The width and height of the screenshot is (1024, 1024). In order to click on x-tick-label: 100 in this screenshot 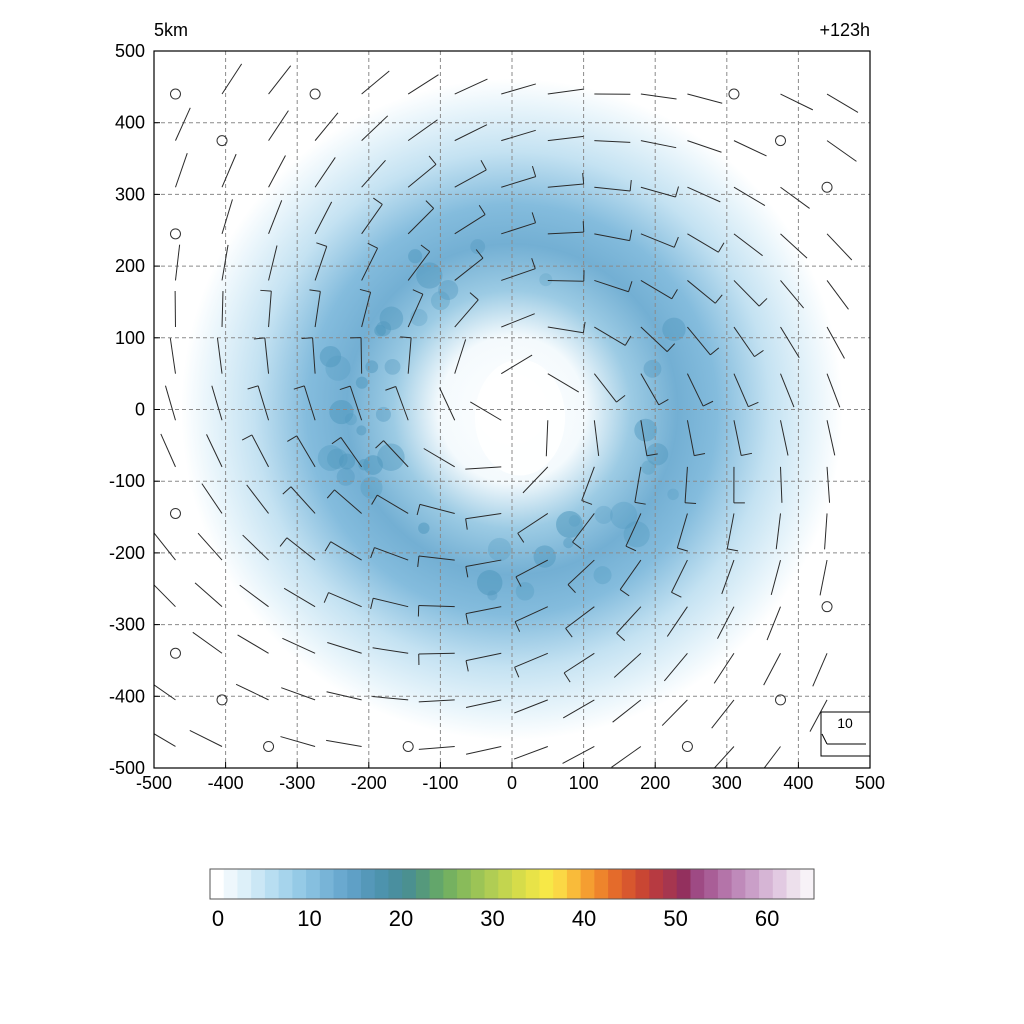, I will do `click(584, 783)`.